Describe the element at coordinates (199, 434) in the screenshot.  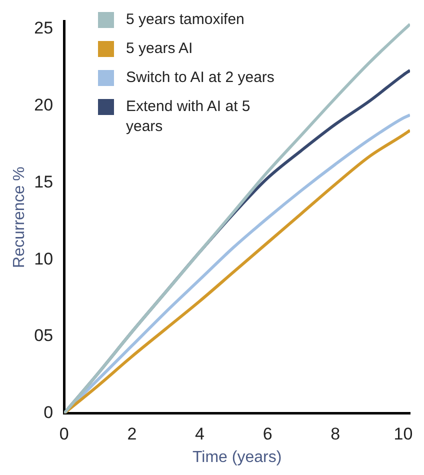
I see `x-tick-label: 4` at that location.